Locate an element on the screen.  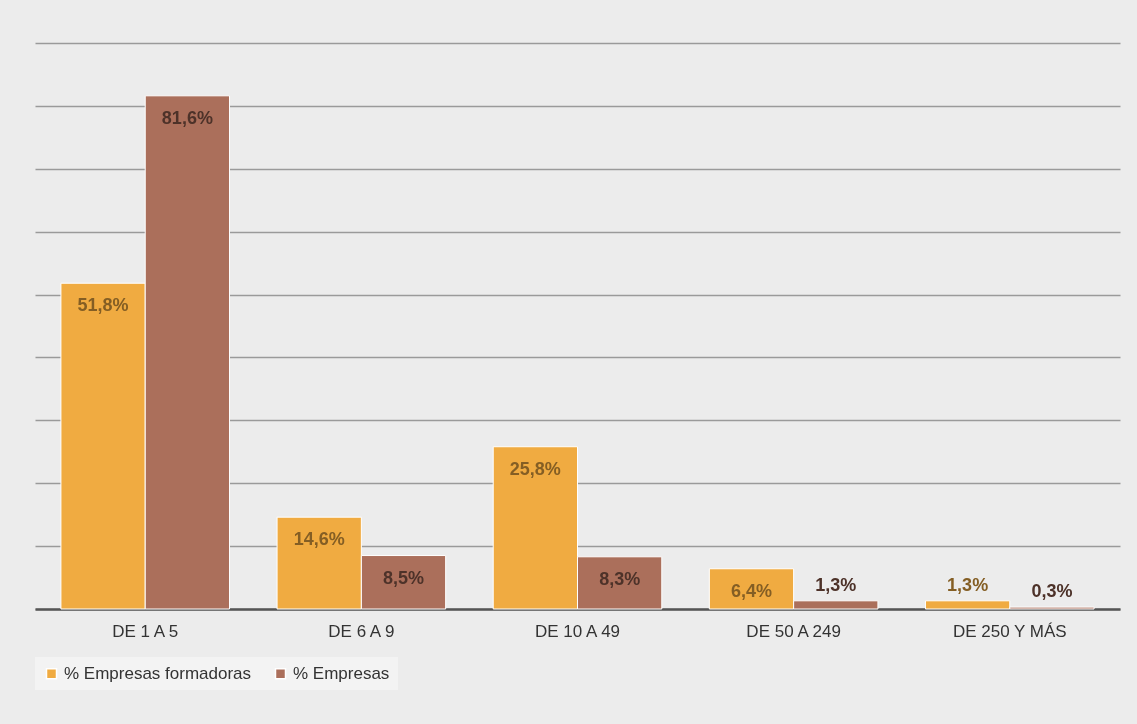
data-label: 81,6% is located at coordinates (187, 117).